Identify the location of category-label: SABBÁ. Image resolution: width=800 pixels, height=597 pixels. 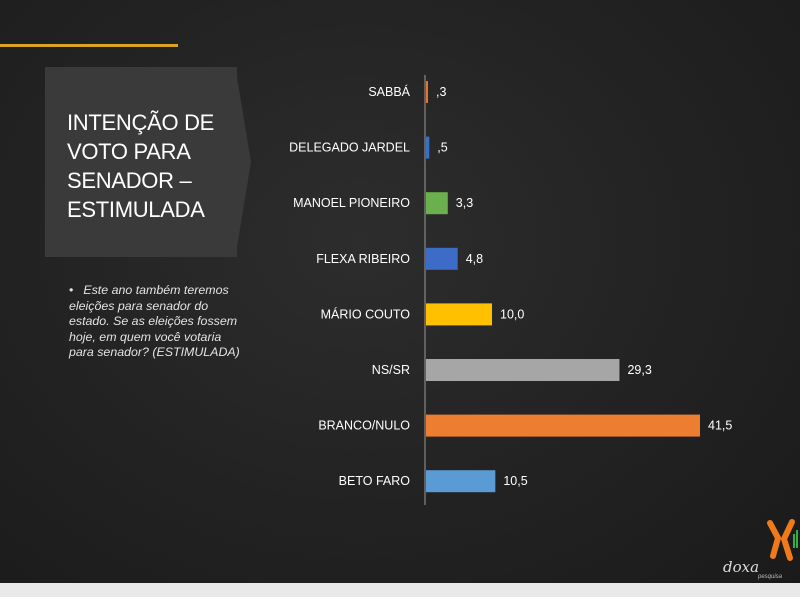
(389, 91).